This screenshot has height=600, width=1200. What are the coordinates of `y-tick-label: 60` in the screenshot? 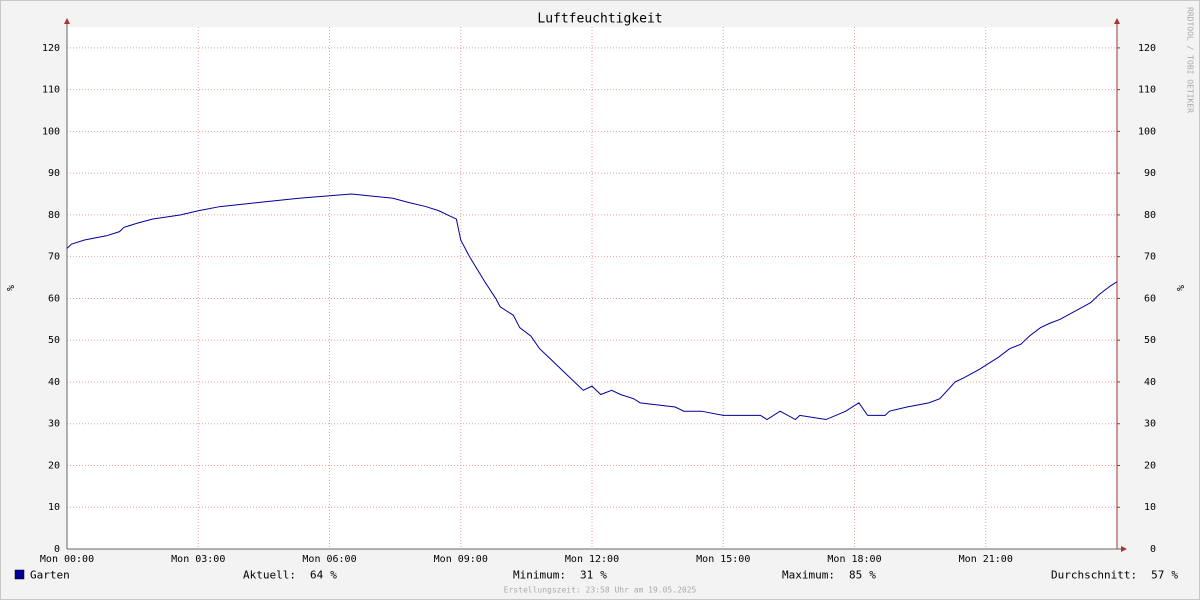 It's located at (54, 298).